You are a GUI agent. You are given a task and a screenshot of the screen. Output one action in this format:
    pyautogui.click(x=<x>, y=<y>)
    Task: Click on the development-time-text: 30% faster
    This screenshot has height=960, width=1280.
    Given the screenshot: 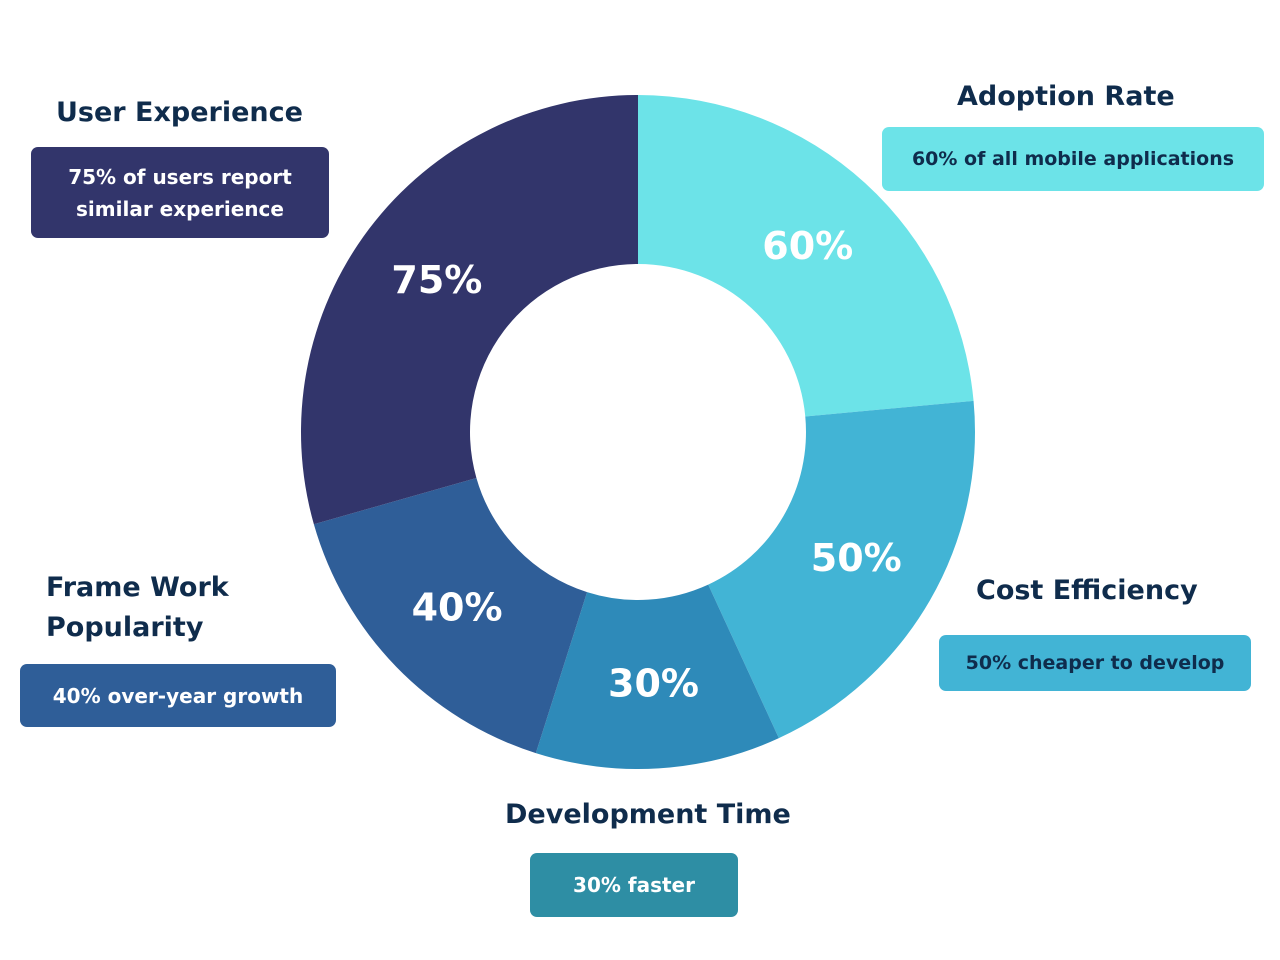 What is the action you would take?
    pyautogui.click(x=634, y=885)
    